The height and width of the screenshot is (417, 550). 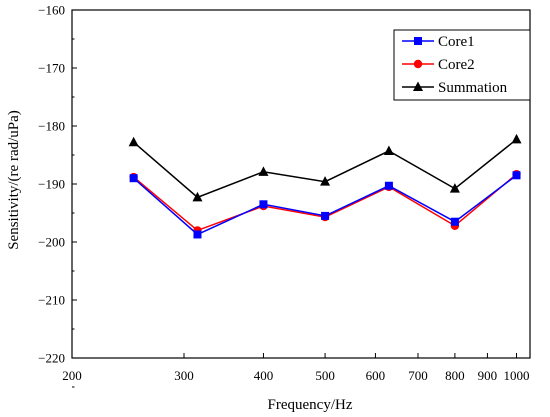 I want to click on x-tick-label: 800, so click(x=455, y=375).